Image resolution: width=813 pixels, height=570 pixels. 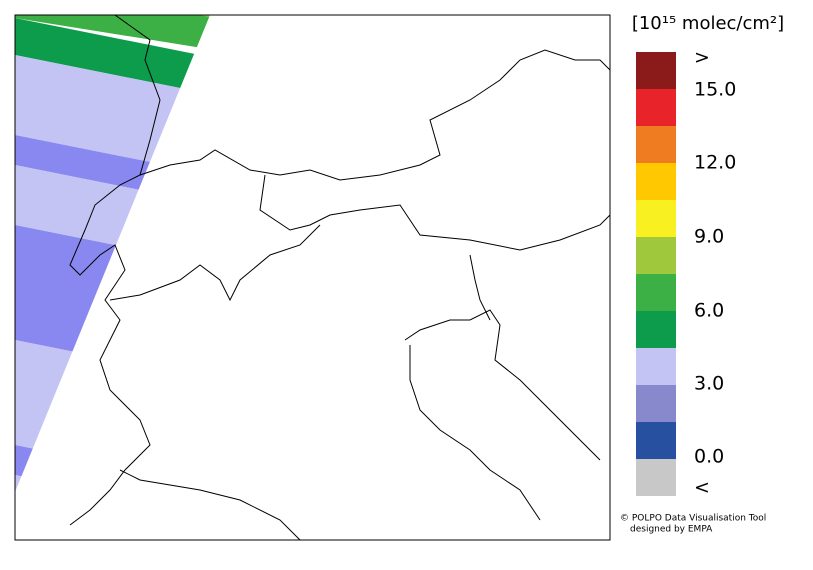 What do you see at coordinates (708, 23) in the screenshot?
I see `legend-title: [10¹⁵ molec/cm²]` at bounding box center [708, 23].